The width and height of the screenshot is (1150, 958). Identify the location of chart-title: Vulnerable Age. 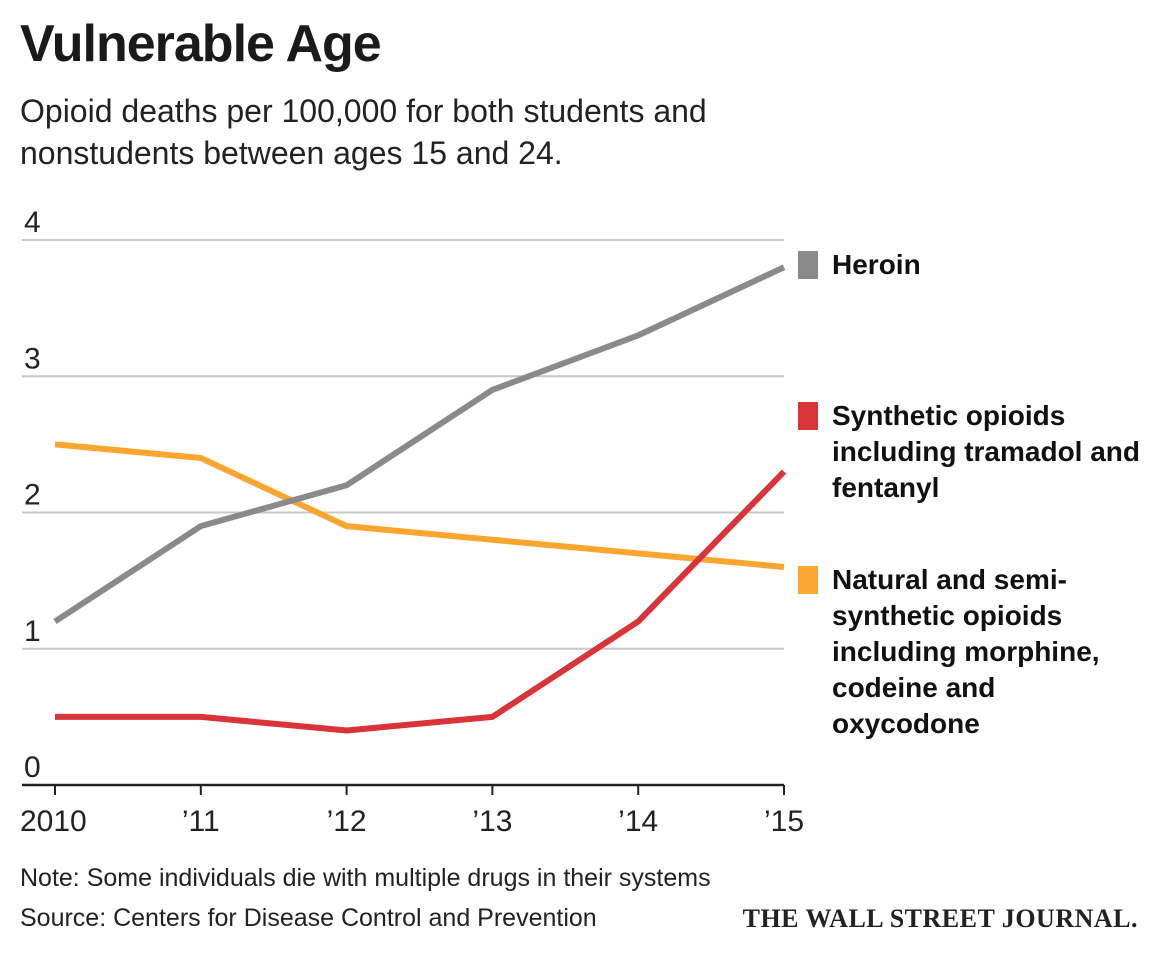
(201, 44).